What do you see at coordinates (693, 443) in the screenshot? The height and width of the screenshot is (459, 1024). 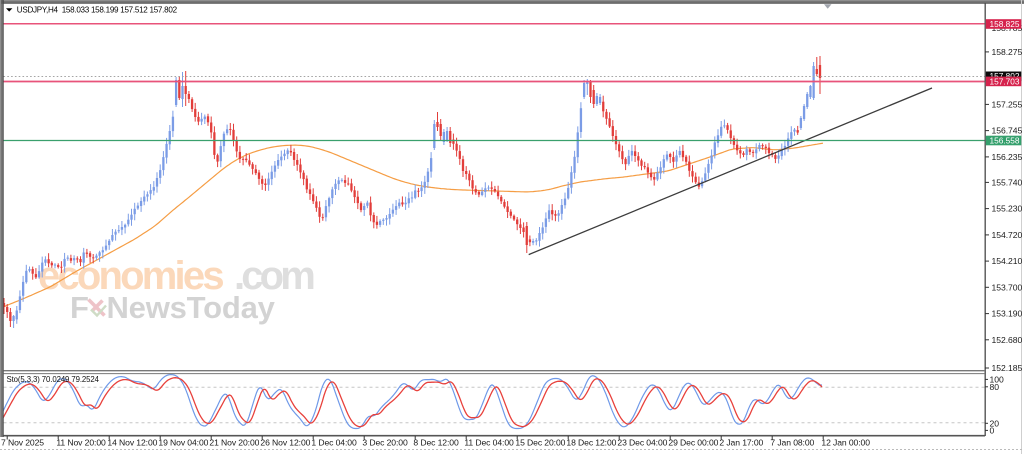 I see `svg-text: 29 Dec 00:00` at bounding box center [693, 443].